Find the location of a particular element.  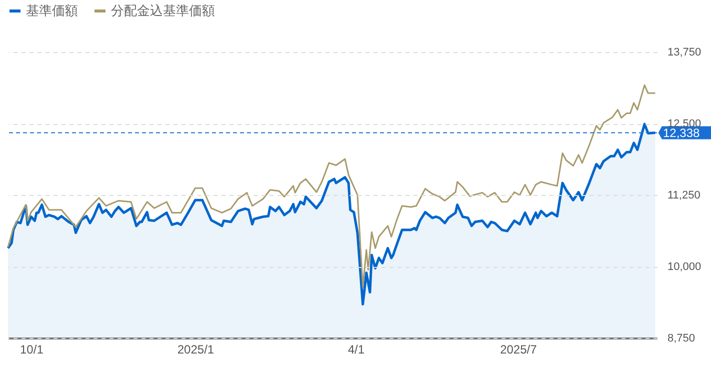

y-tick-label: 8,750 is located at coordinates (682, 338).